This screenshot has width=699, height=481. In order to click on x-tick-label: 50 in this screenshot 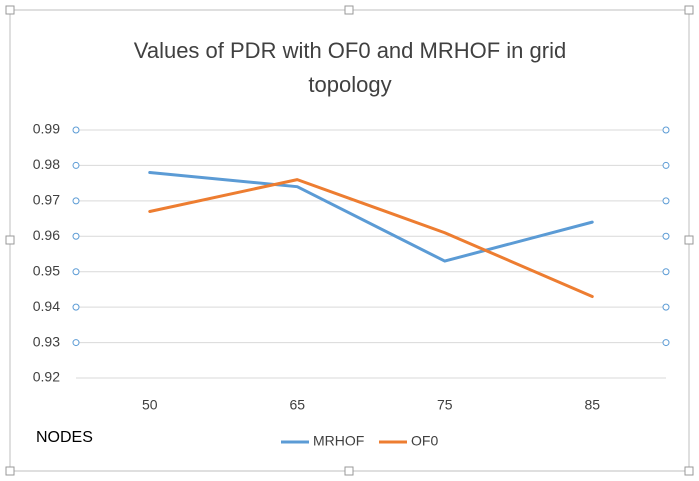, I will do `click(150, 405)`.